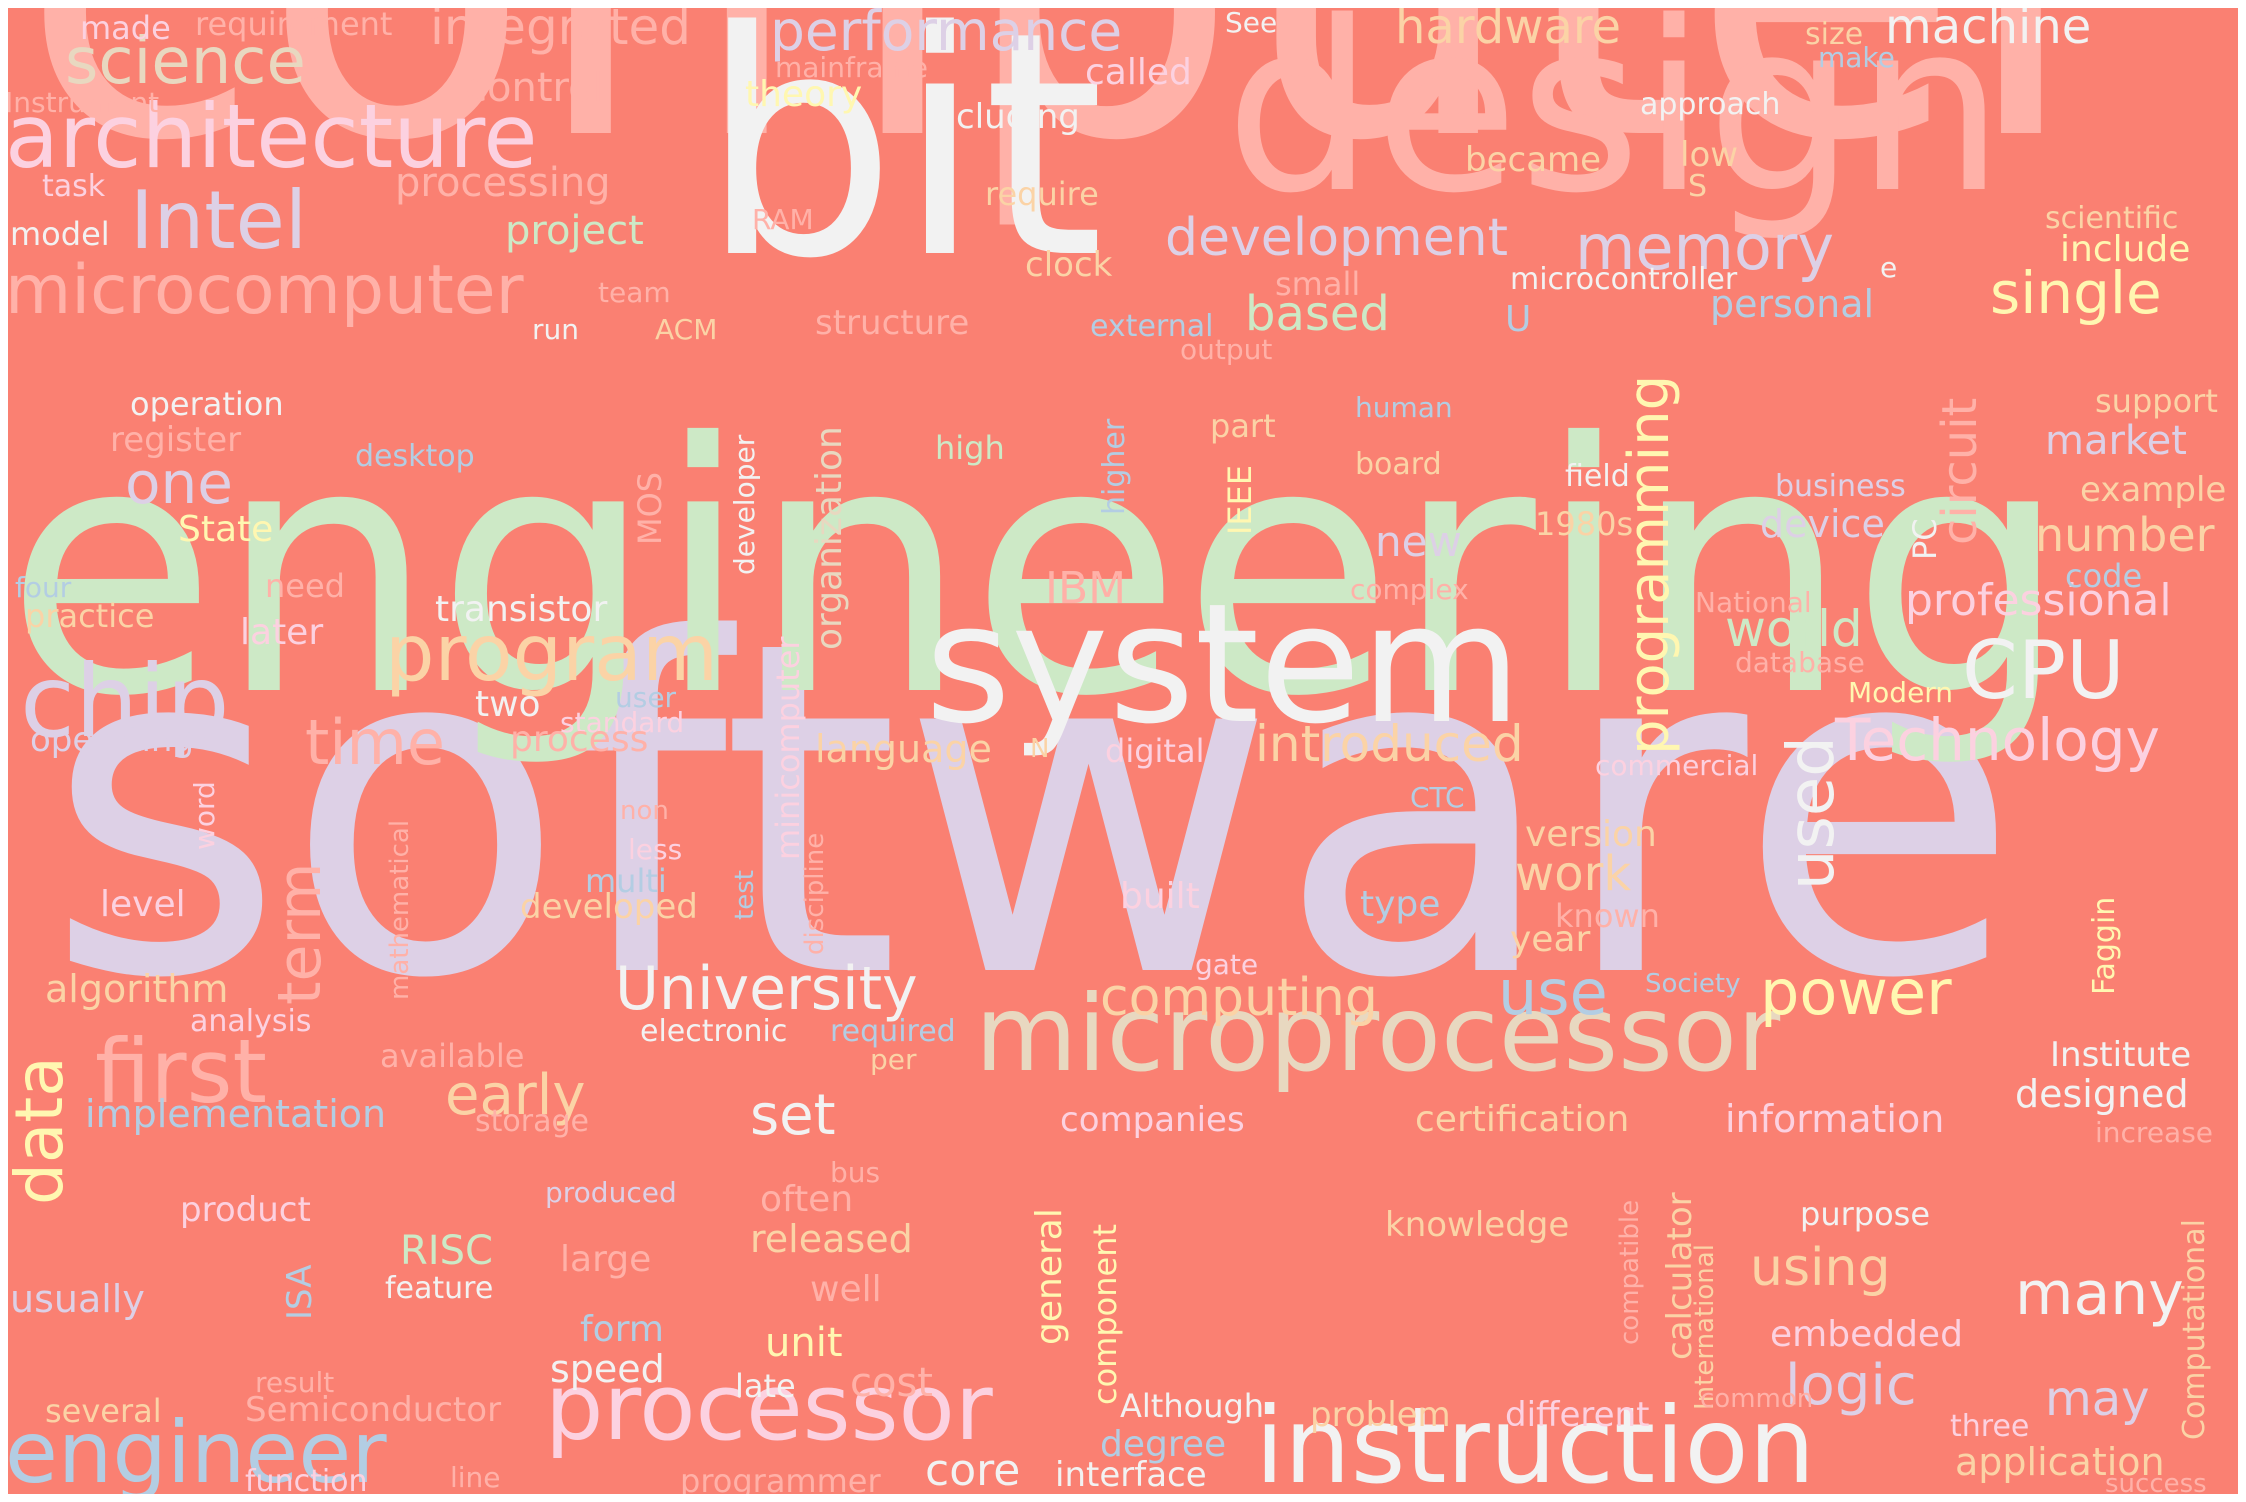 This screenshot has width=2246, height=1502. Describe the element at coordinates (1851, 1385) in the screenshot. I see `word-logic: logic` at that location.